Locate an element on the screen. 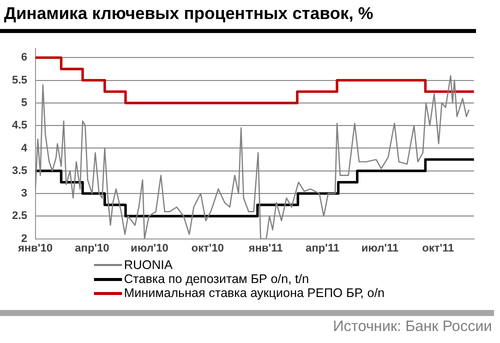  x-tick-label: апр'10 is located at coordinates (92, 248).